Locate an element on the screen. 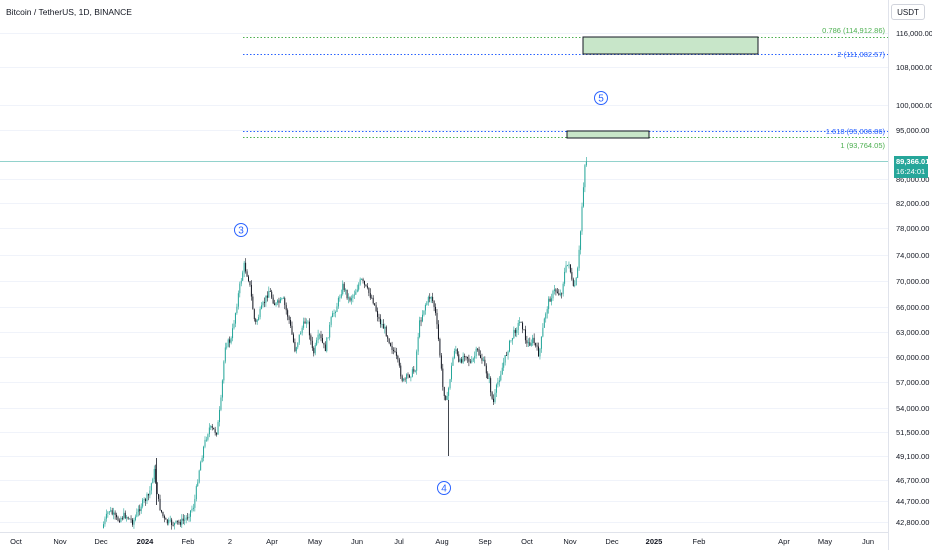 The width and height of the screenshot is (932, 550). wave-label-5: 5 is located at coordinates (601, 98).